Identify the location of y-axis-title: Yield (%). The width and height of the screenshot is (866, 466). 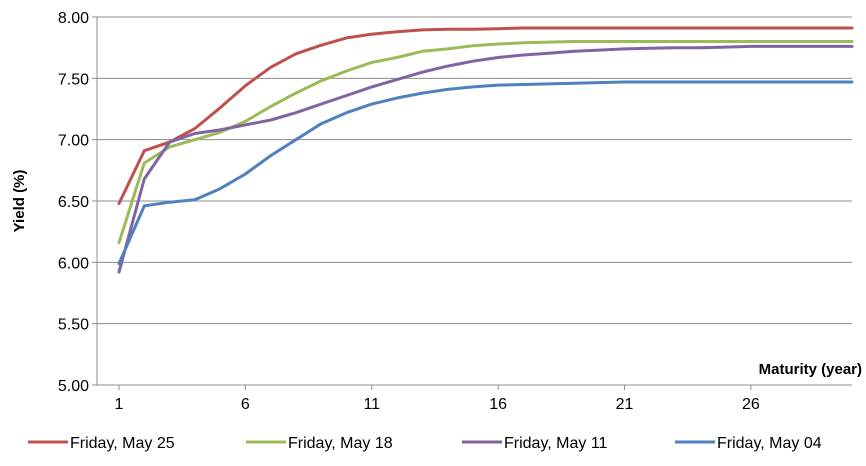
(19, 201).